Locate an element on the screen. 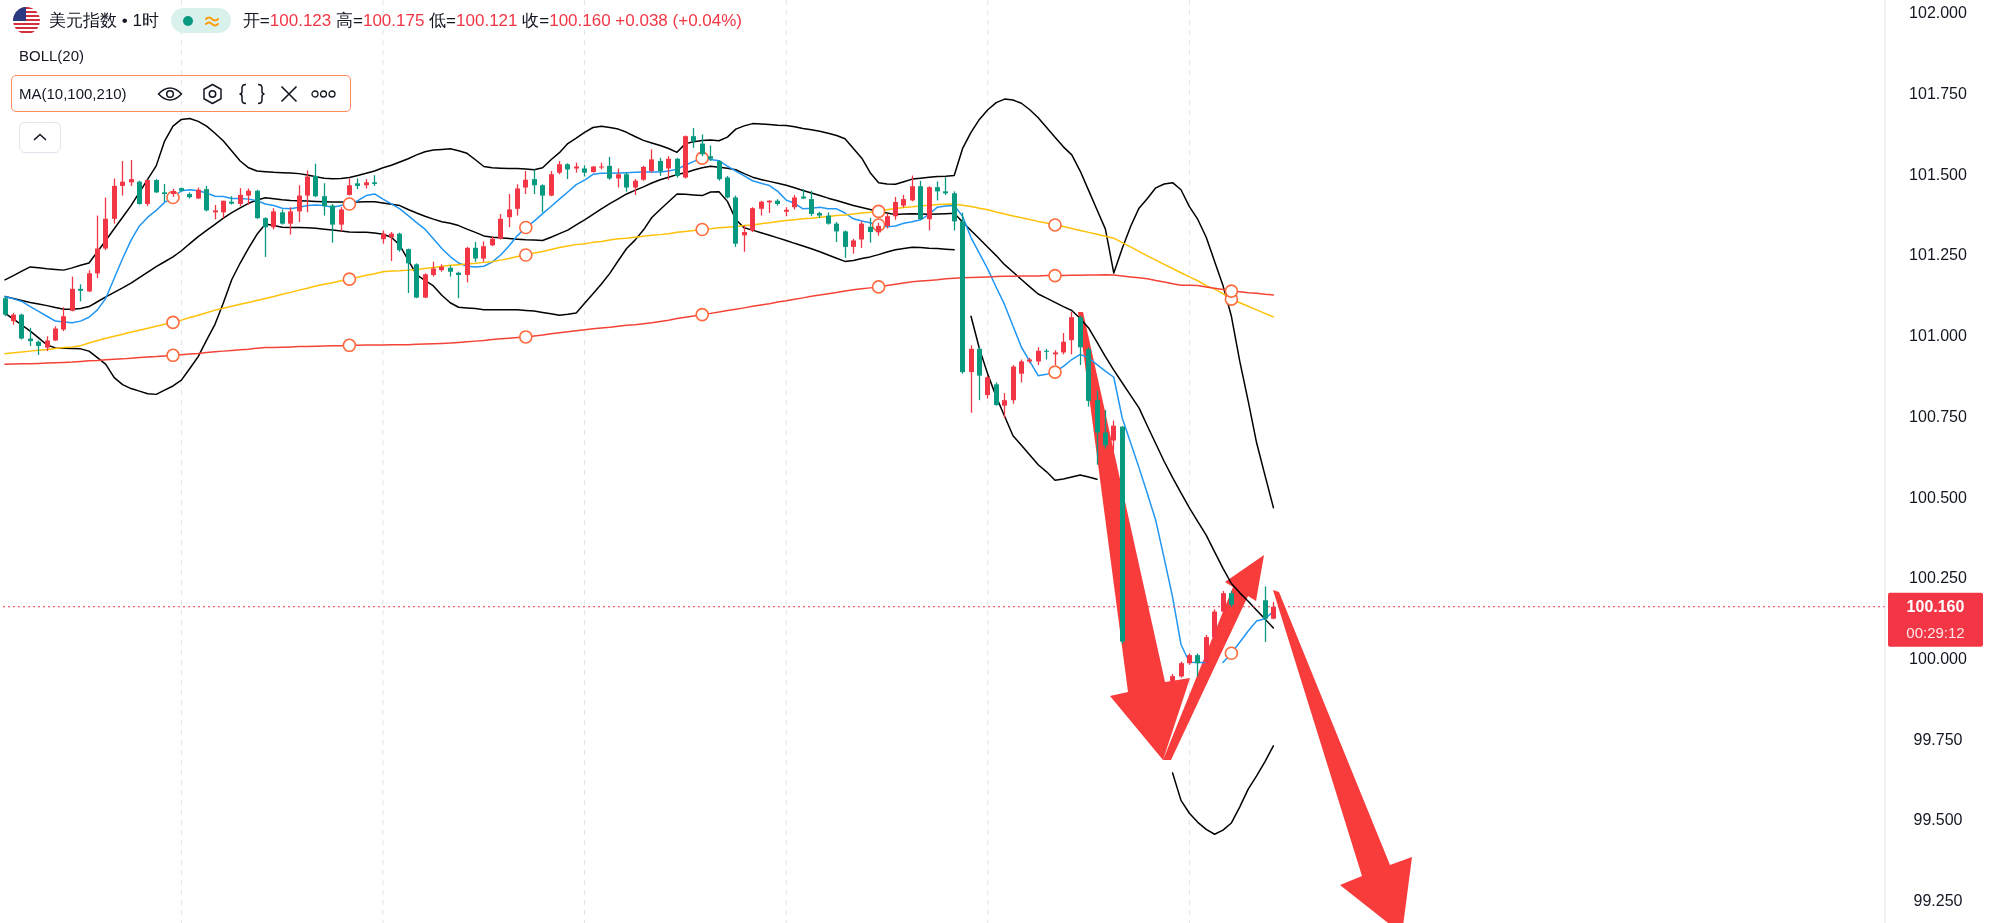 The height and width of the screenshot is (923, 1989). text: 00:29:12 is located at coordinates (1935, 633).